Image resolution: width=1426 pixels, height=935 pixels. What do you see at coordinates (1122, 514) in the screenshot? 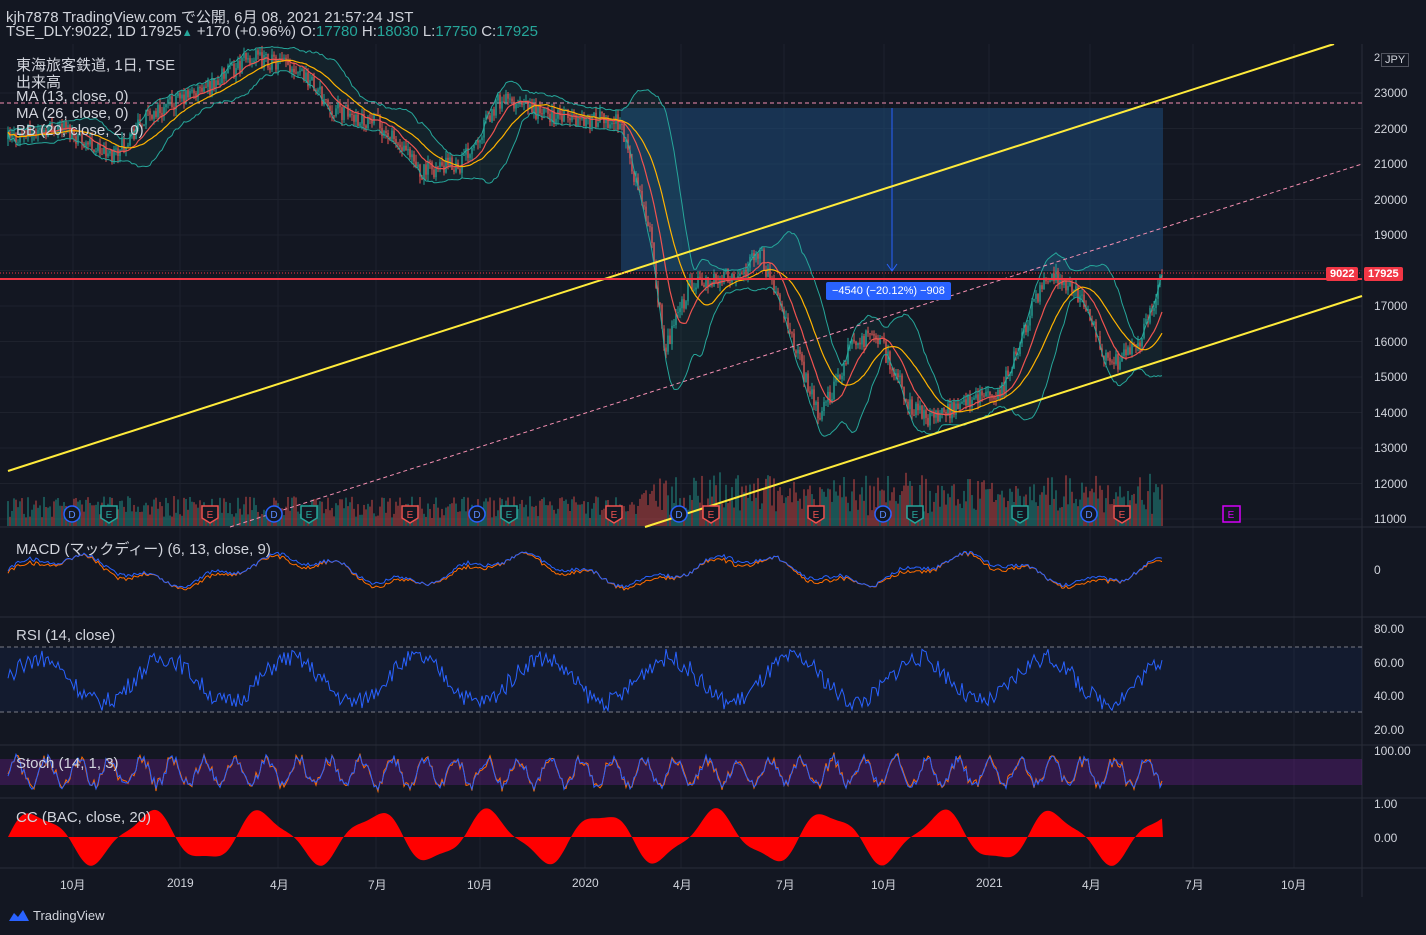
I see `earnings-marker` at bounding box center [1122, 514].